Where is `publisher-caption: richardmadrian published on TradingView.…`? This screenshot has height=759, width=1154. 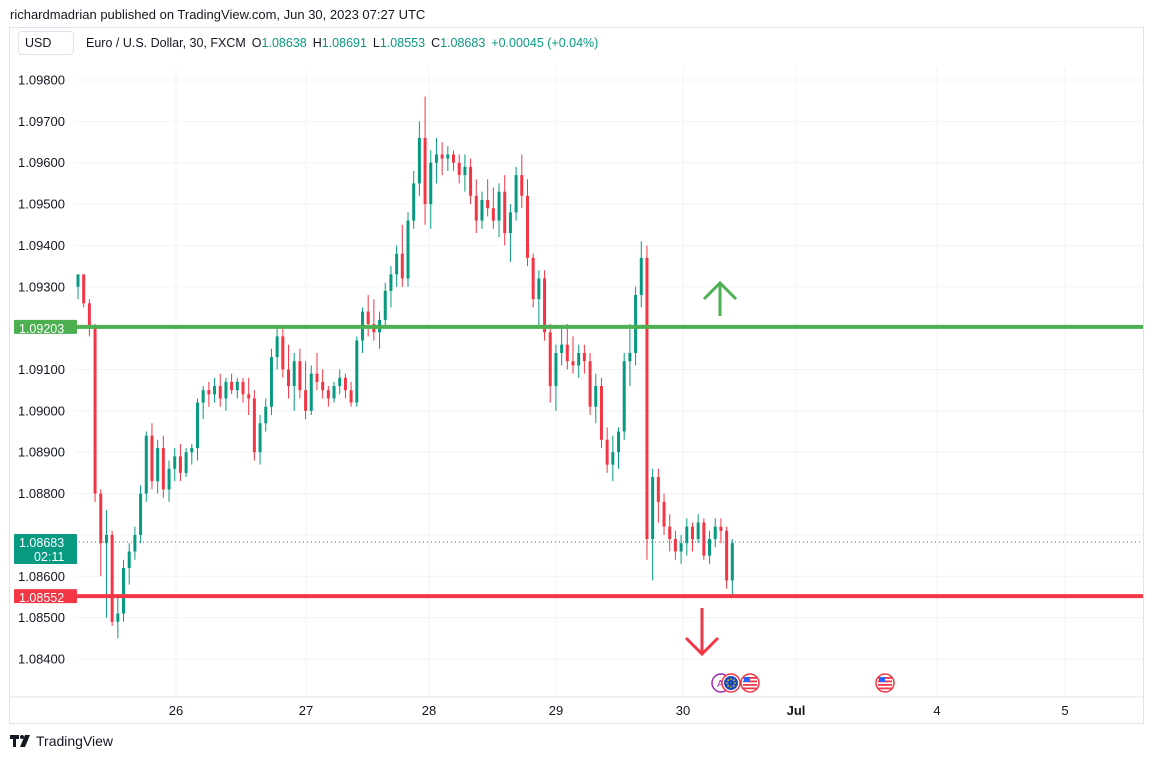 publisher-caption: richardmadrian published on TradingView.… is located at coordinates (218, 14).